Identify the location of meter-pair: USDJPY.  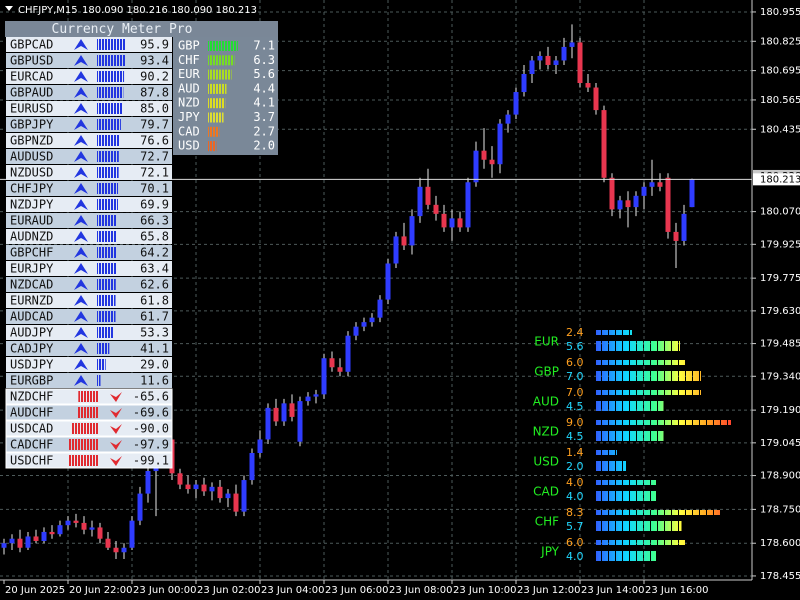
(32, 365).